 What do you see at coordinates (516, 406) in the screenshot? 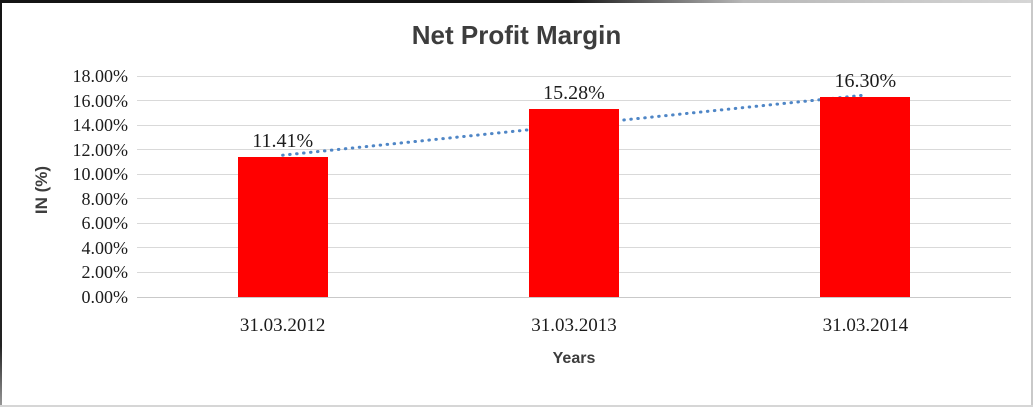
I see `window-border-bottom` at bounding box center [516, 406].